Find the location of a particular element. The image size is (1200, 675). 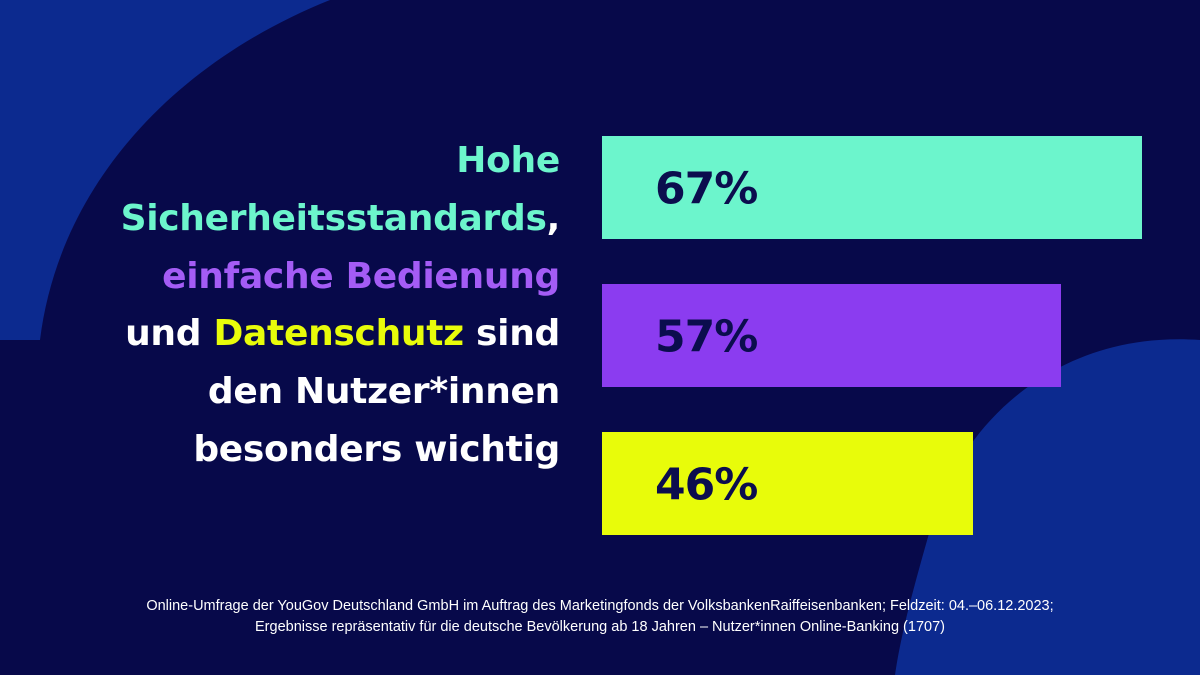

bar-value-label-security: 67% is located at coordinates (706, 189).